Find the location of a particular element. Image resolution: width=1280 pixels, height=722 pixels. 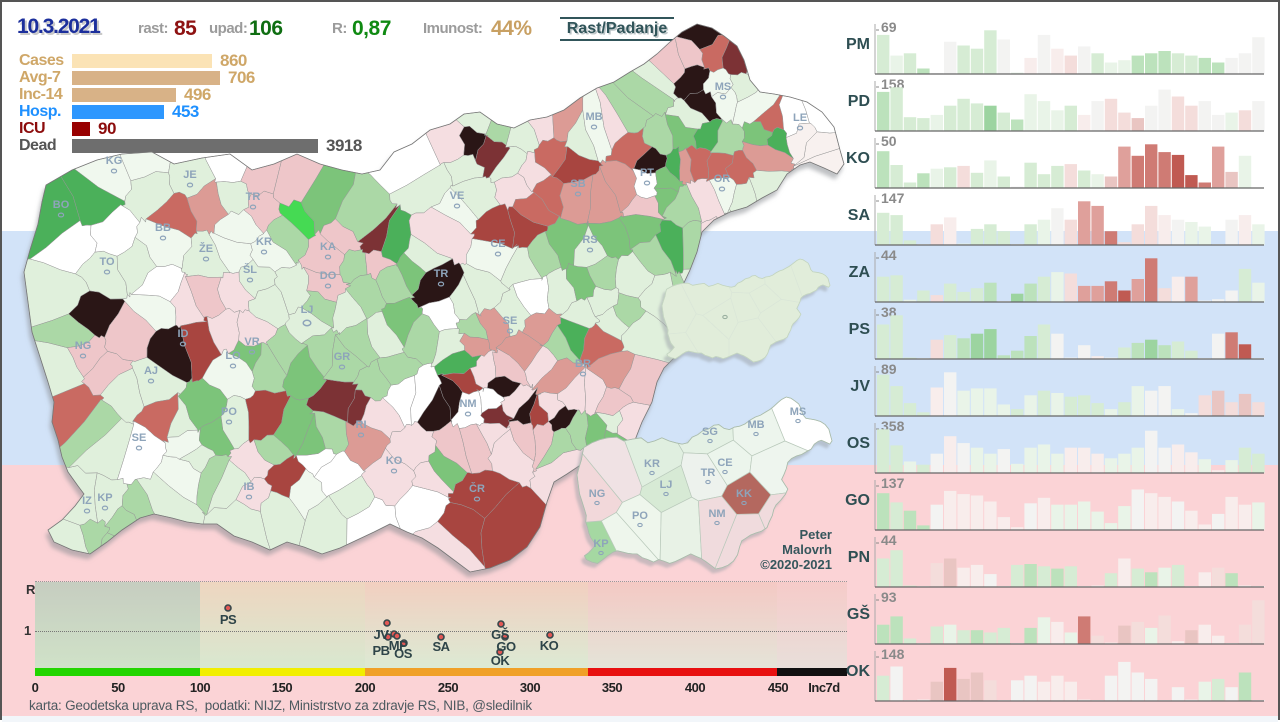

svg-text: SB is located at coordinates (577, 184).